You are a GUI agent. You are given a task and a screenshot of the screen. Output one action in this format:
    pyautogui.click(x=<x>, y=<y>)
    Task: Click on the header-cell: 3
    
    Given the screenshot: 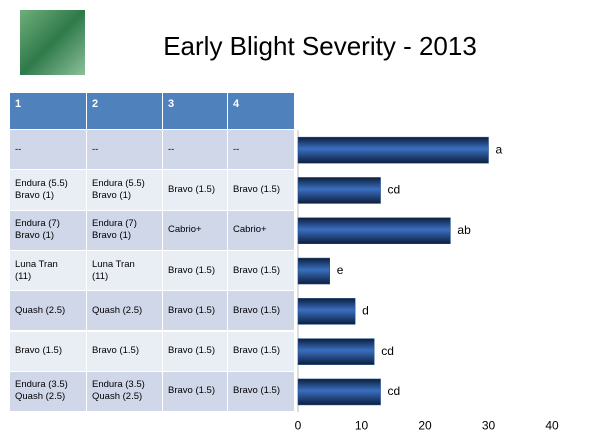 What is the action you would take?
    pyautogui.click(x=195, y=111)
    